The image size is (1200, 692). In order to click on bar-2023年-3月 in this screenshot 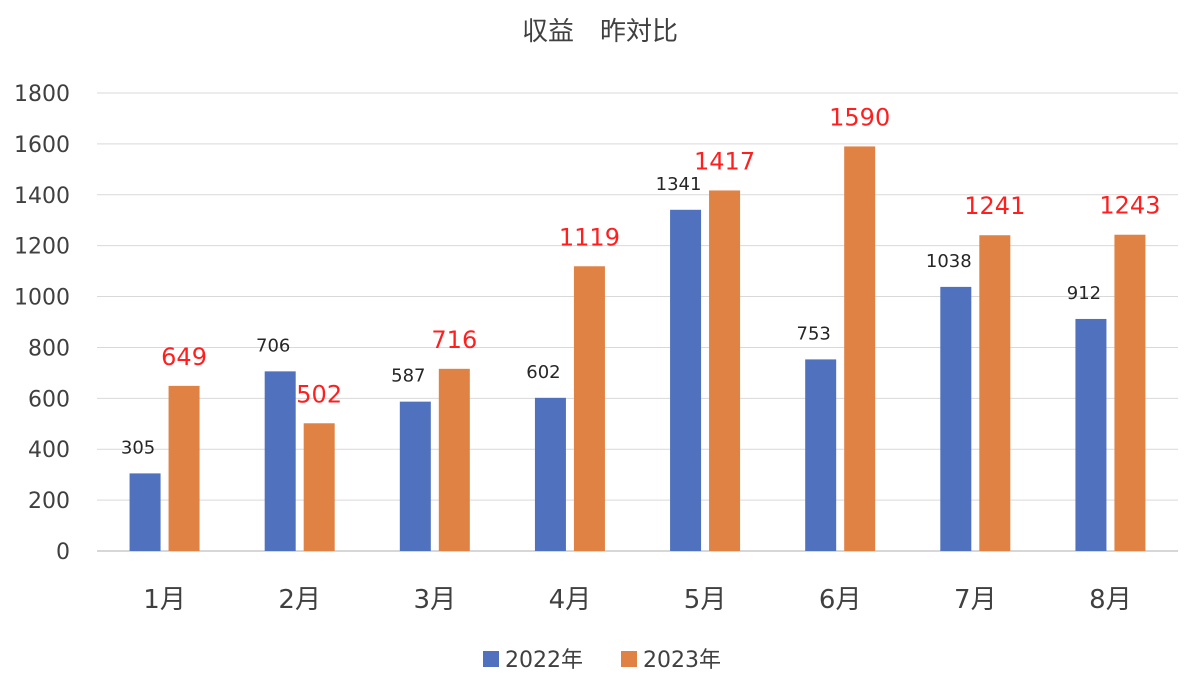, I will do `click(454, 459)`.